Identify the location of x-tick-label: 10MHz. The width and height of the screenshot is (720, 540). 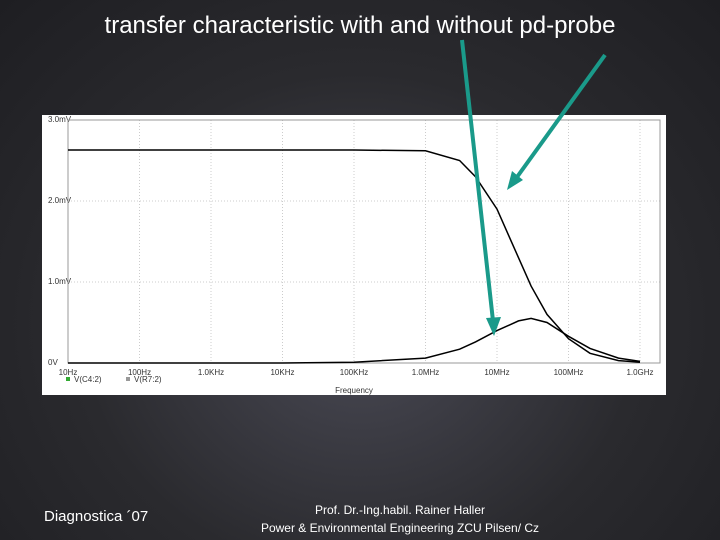
(496, 372).